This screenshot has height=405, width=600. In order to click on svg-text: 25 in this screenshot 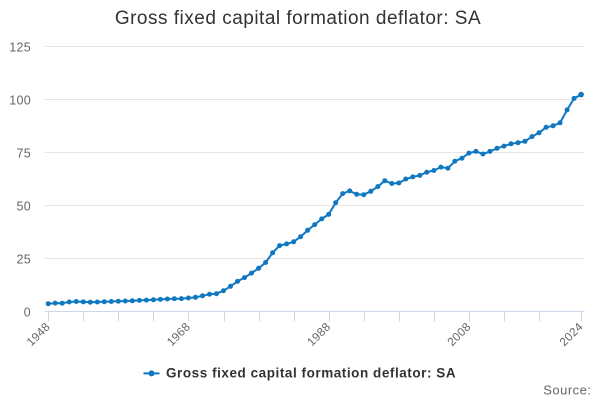, I will do `click(23, 260)`.